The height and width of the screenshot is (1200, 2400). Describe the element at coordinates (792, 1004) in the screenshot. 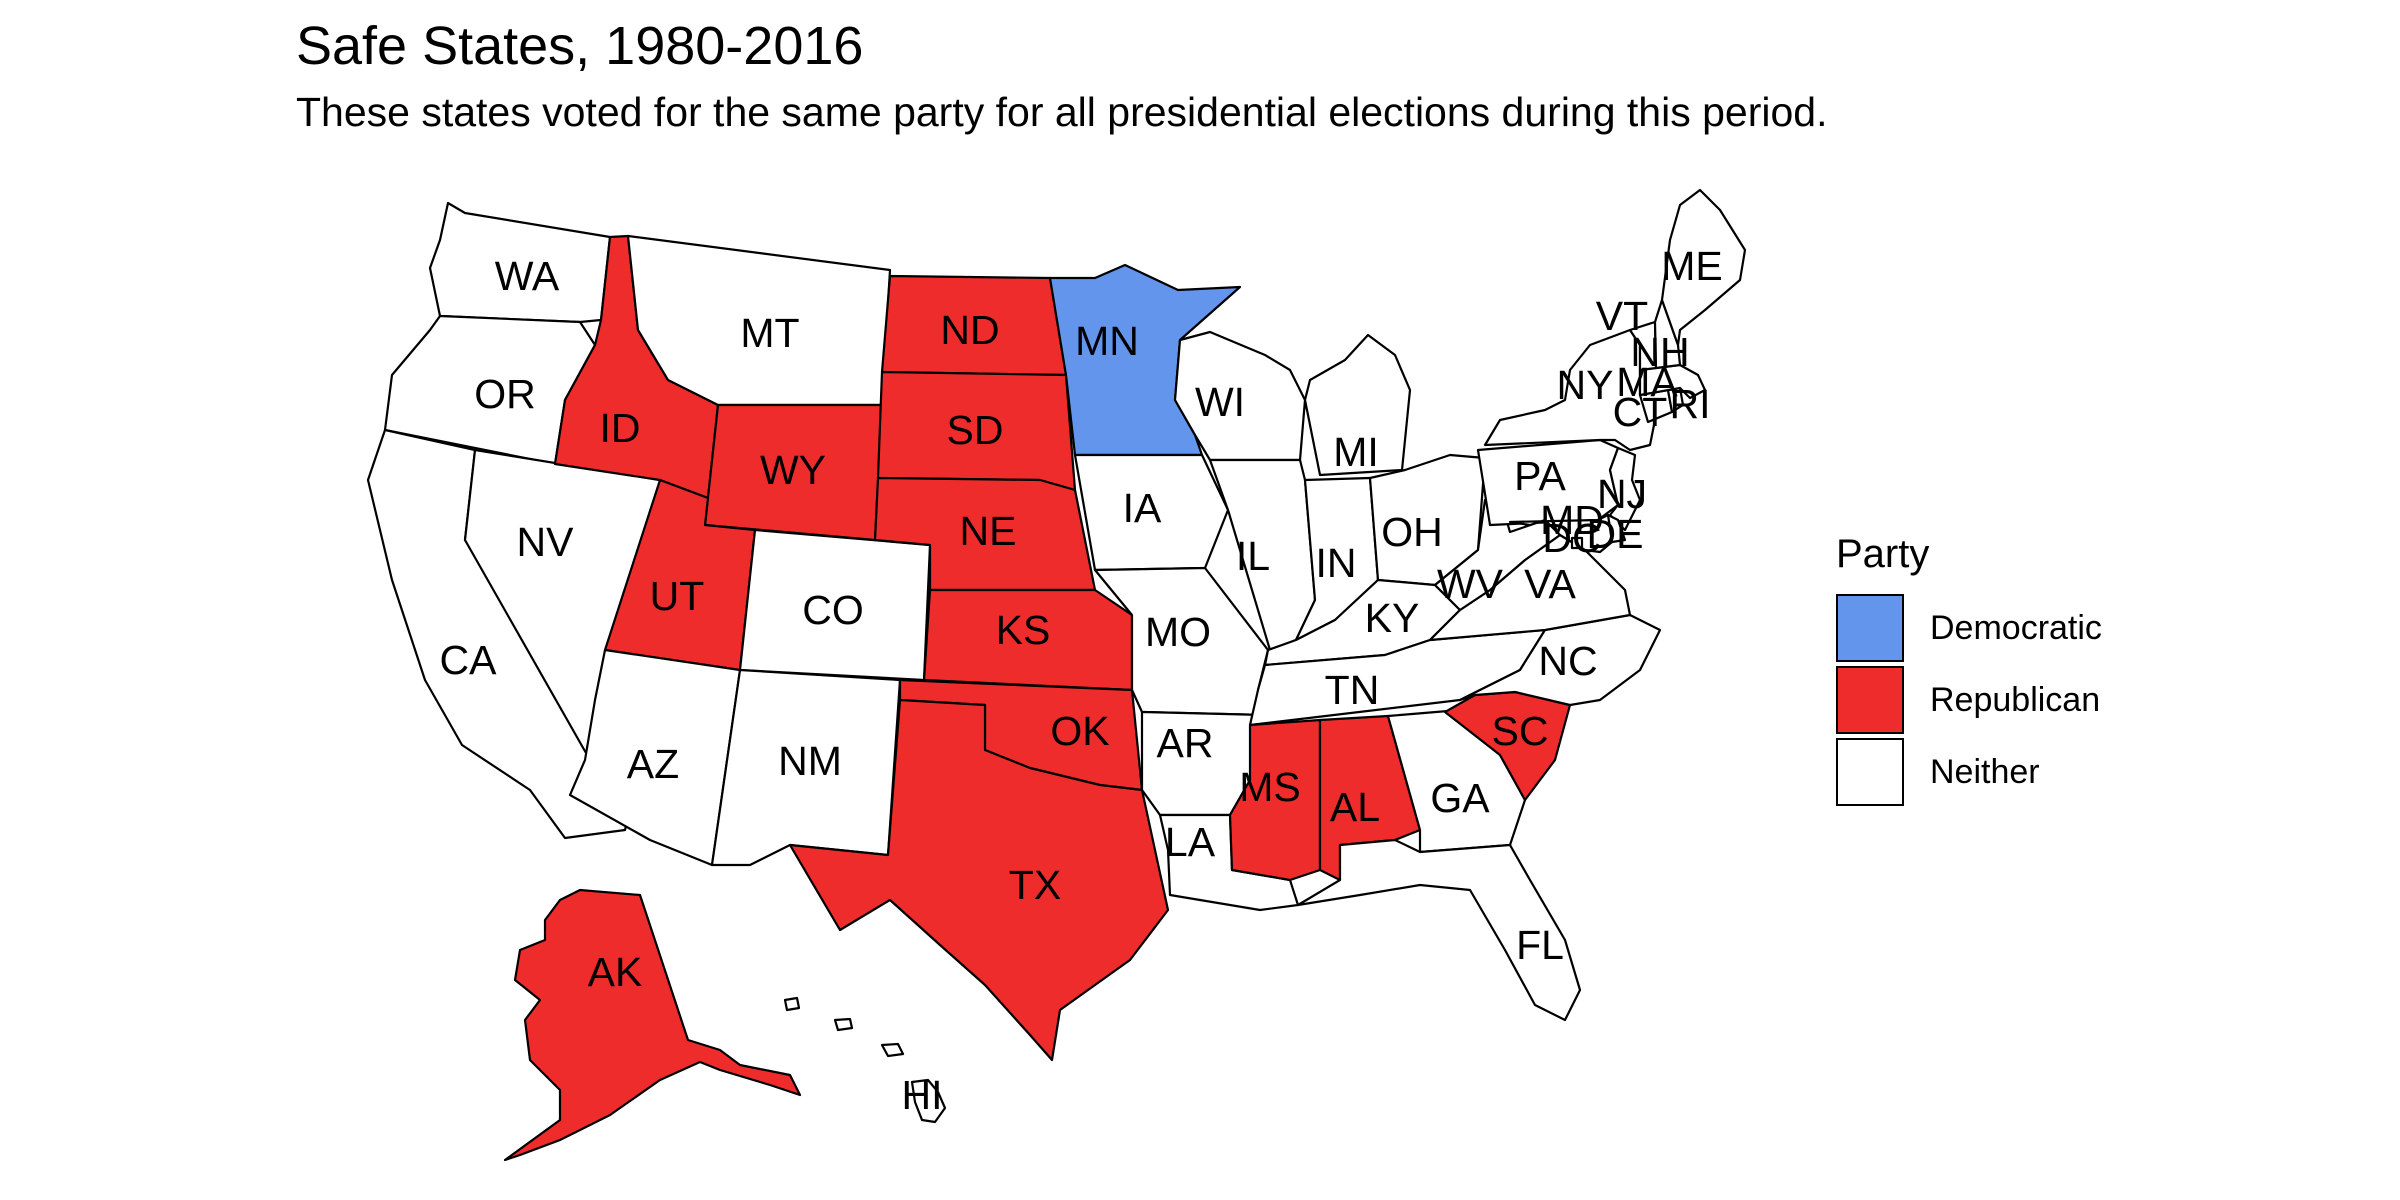

I see `state-HI-kauai` at that location.